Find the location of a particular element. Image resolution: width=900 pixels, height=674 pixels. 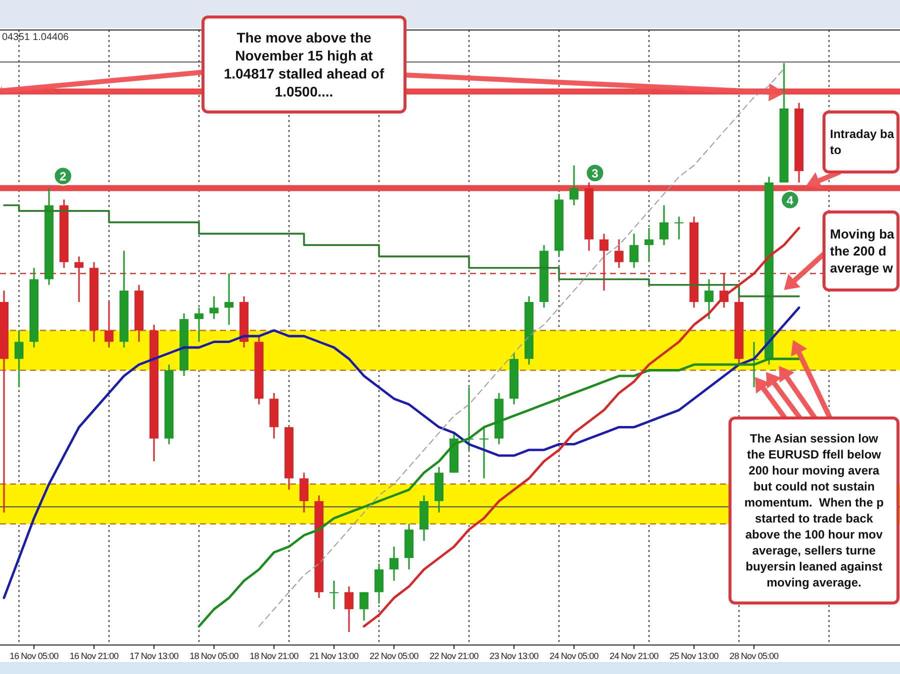

x-tick-label: 25 Nov 13:00 is located at coordinates (694, 656).